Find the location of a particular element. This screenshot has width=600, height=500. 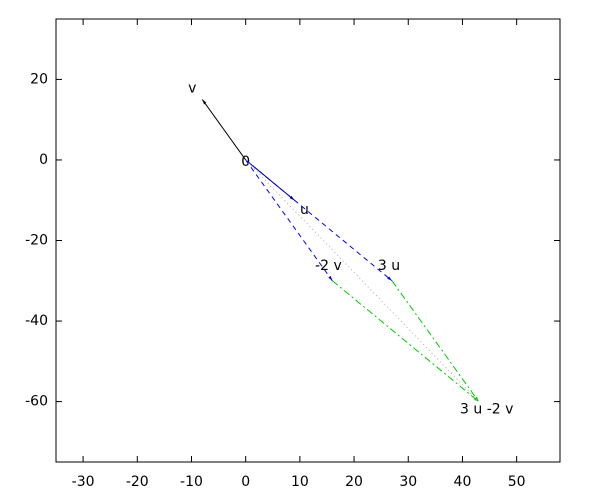

x-tick-label: -30 is located at coordinates (83, 482).